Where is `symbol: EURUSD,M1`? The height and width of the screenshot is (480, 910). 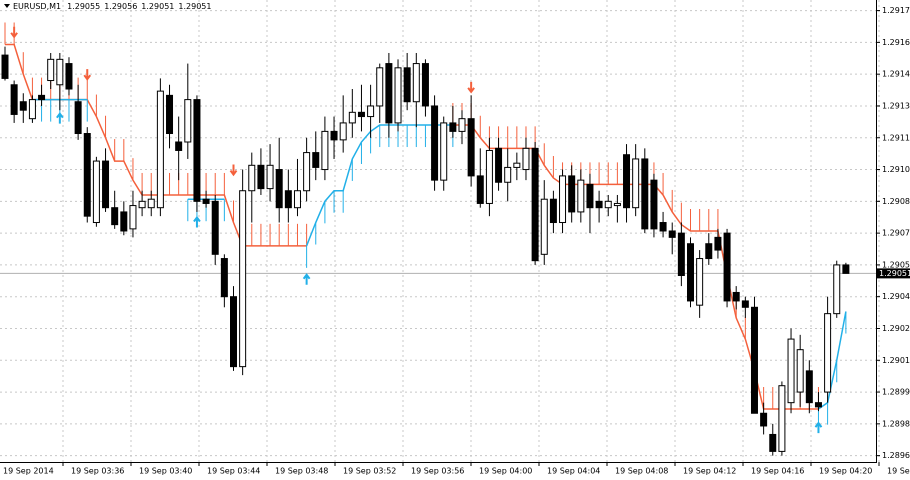
symbol: EURUSD,M1 is located at coordinates (37, 6).